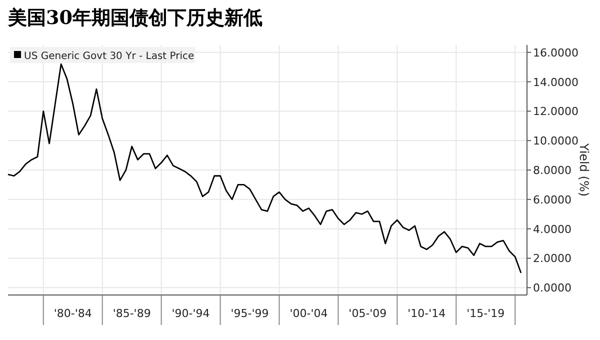 This screenshot has height=340, width=600. Describe the element at coordinates (584, 169) in the screenshot. I see `y-axis-title: Yield (%)` at that location.